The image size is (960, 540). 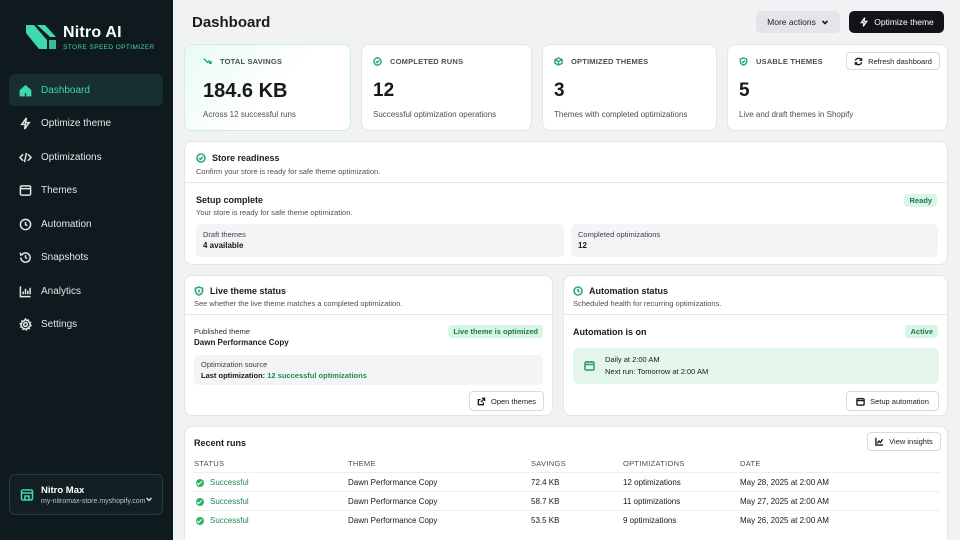 What do you see at coordinates (427, 61) in the screenshot?
I see `stat-label-text: COMPLETED RUNS` at bounding box center [427, 61].